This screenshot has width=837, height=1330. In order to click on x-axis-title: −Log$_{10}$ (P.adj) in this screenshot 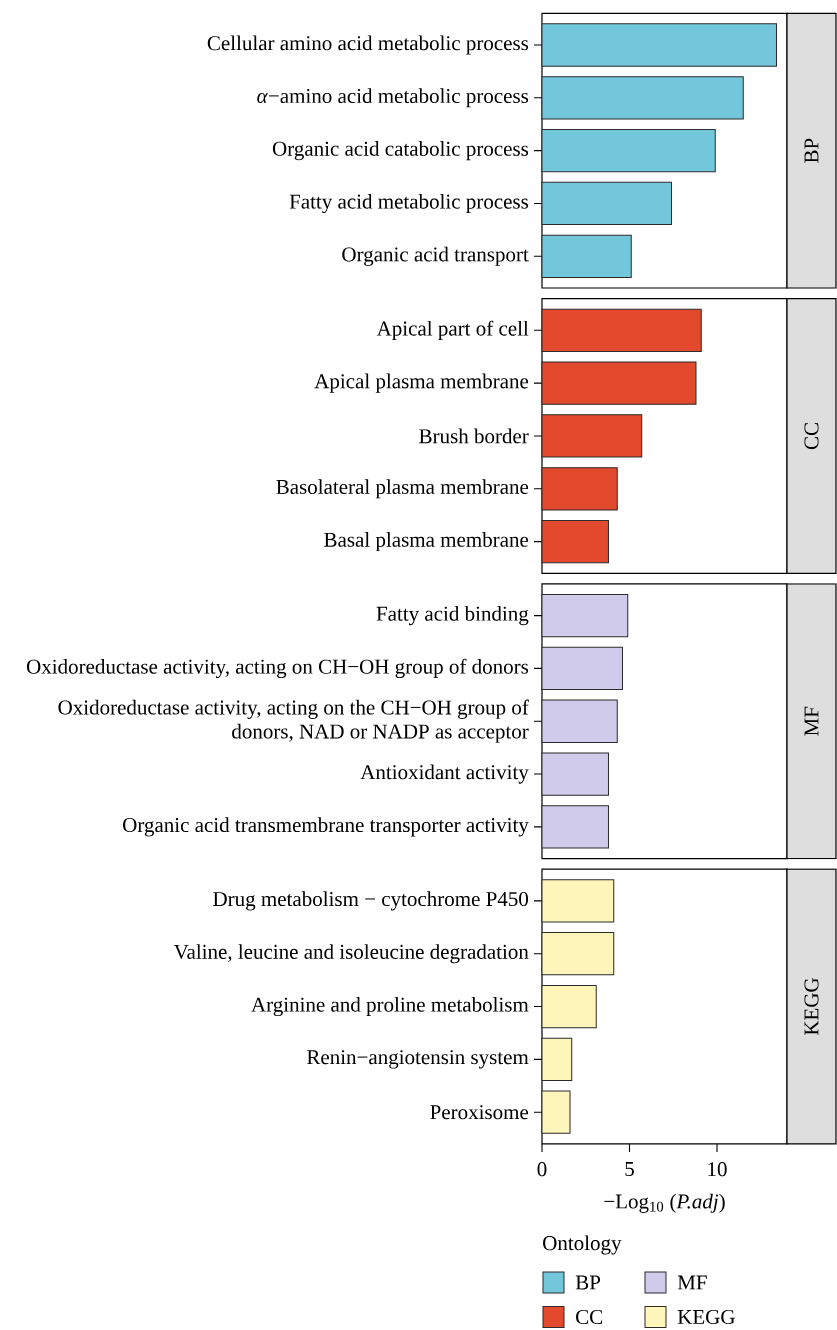, I will do `click(664, 1203)`.